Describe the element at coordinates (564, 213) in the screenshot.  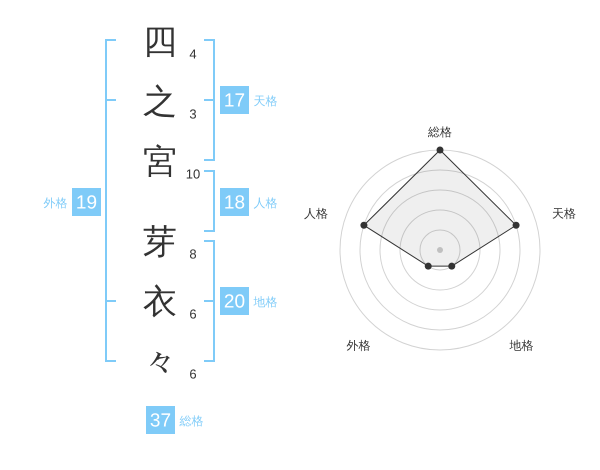
I see `spoke-label: 天格` at that location.